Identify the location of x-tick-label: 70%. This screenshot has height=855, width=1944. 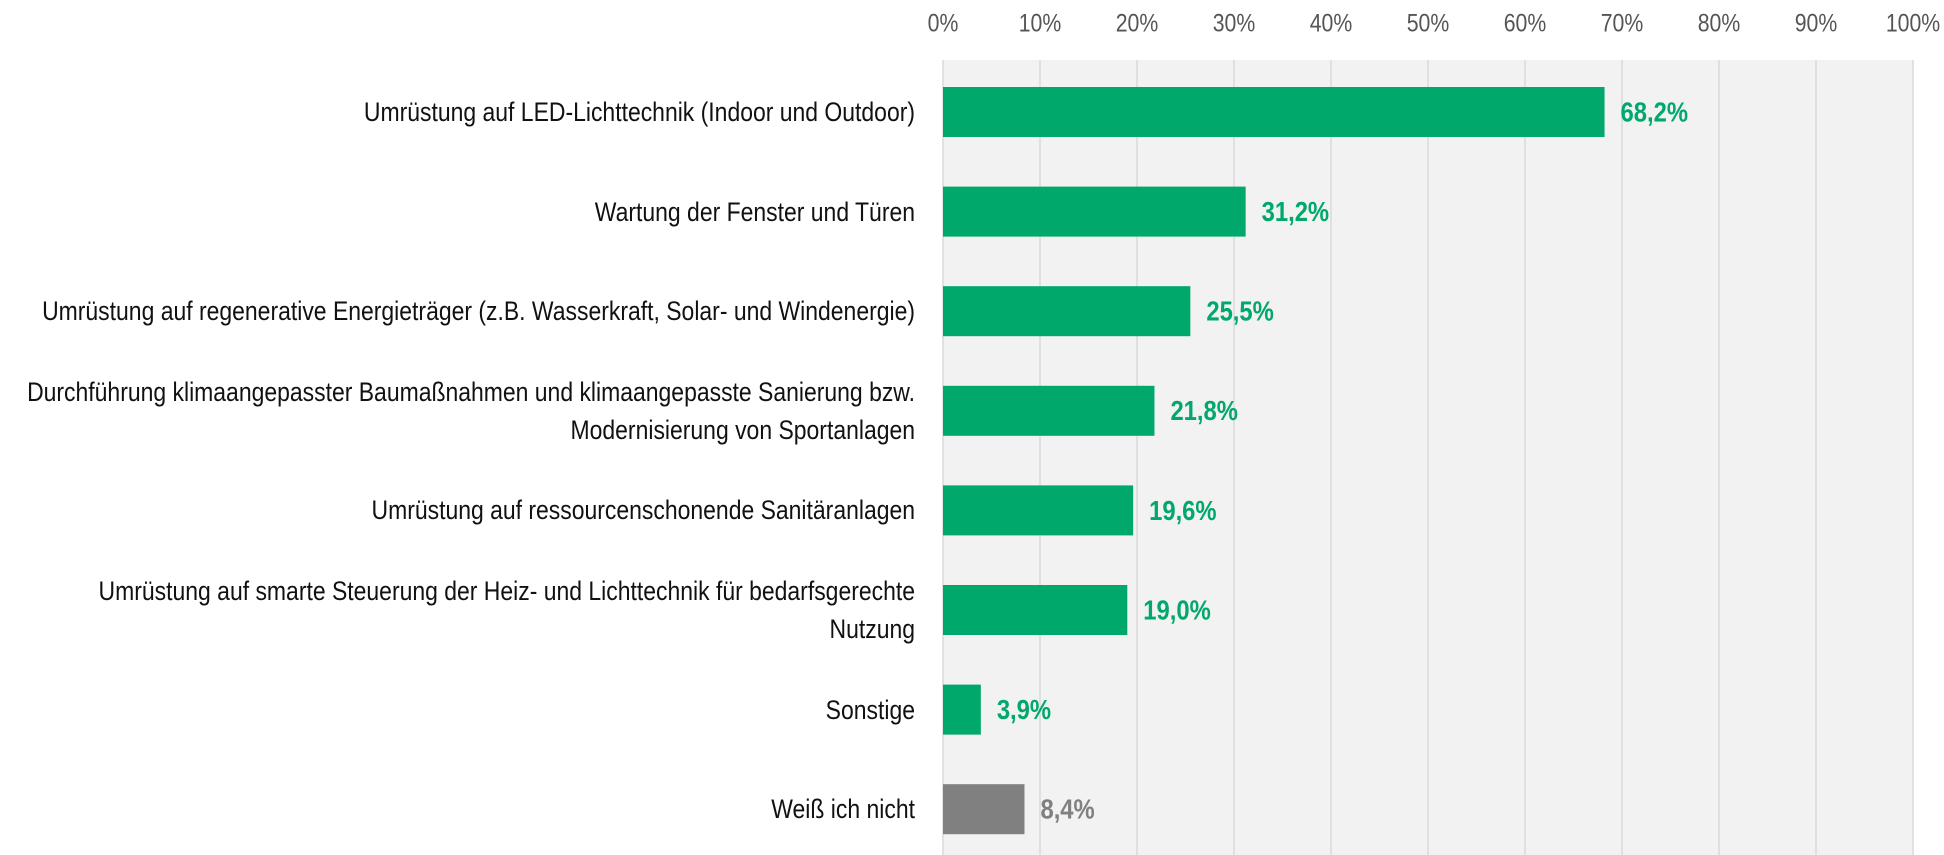
(1622, 23).